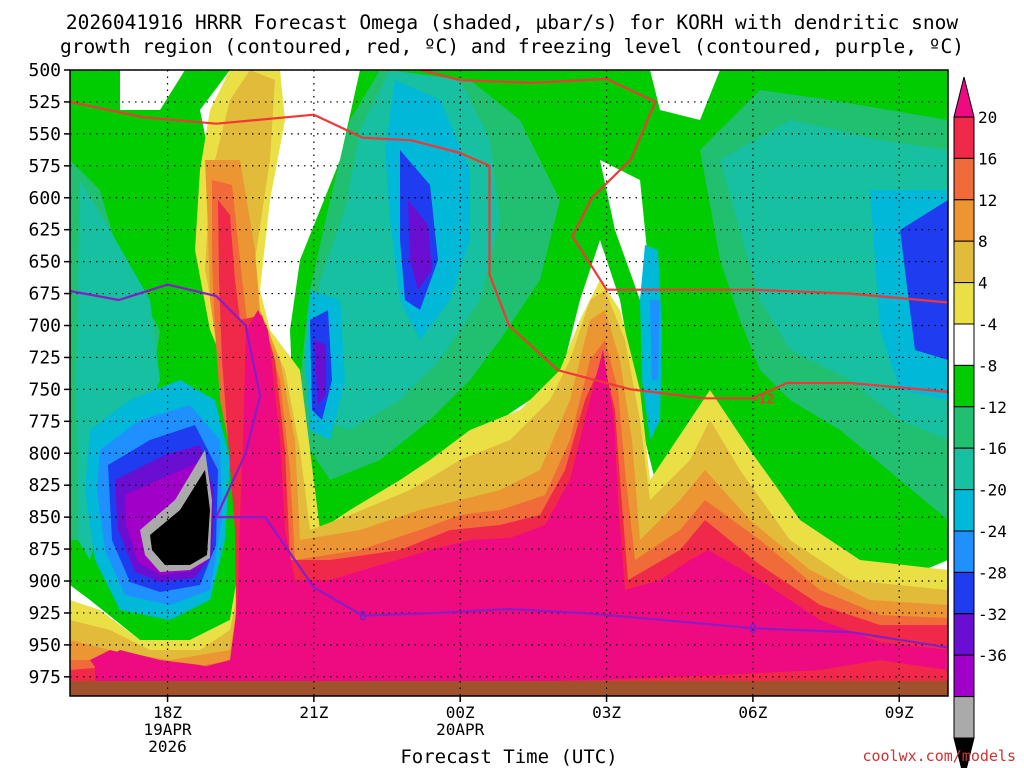 This screenshot has height=768, width=1024. I want to click on colorbar-label: -4, so click(987, 324).